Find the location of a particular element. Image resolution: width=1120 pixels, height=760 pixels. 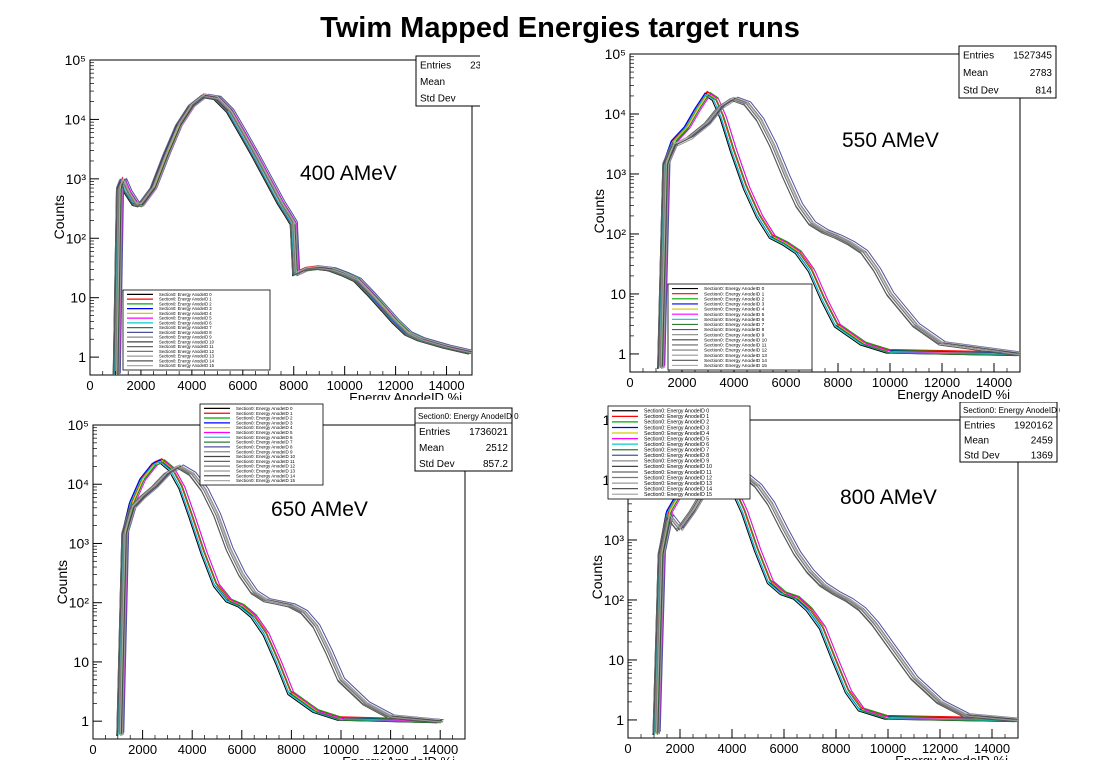

x-tick-label: 6000 is located at coordinates (241, 749).